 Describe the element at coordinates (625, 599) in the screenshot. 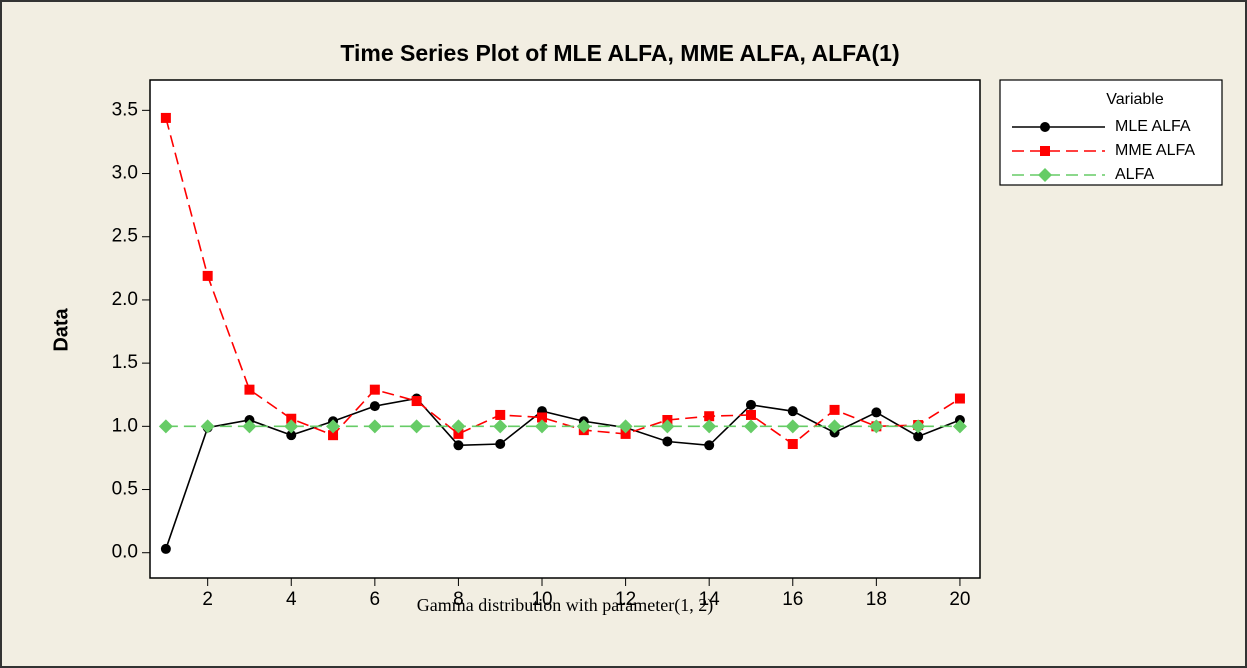

I see `x-tick-label: 12` at that location.